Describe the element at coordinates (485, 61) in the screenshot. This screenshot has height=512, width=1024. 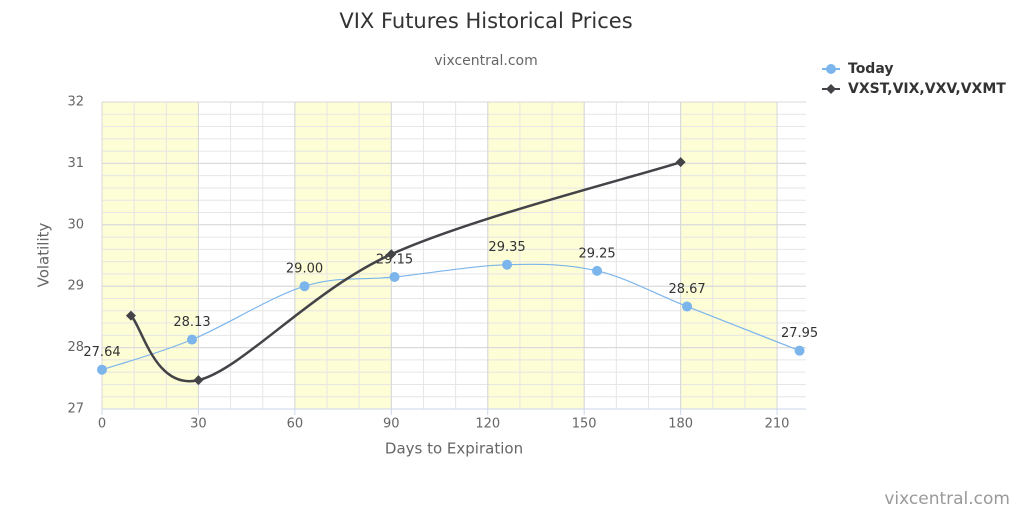
I see `chart-subtitle: vixcentral.com` at that location.